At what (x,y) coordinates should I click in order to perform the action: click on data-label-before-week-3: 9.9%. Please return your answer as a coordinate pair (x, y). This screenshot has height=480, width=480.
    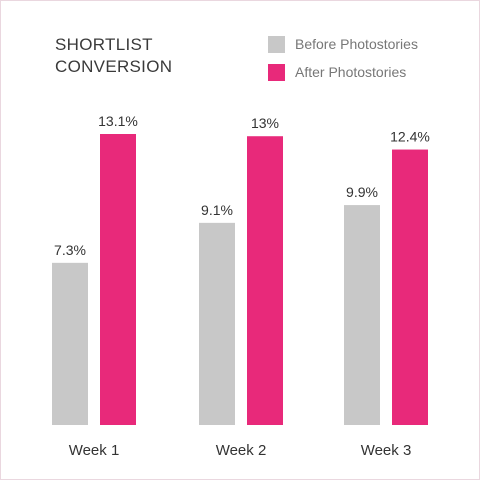
    Looking at the image, I should click on (362, 192).